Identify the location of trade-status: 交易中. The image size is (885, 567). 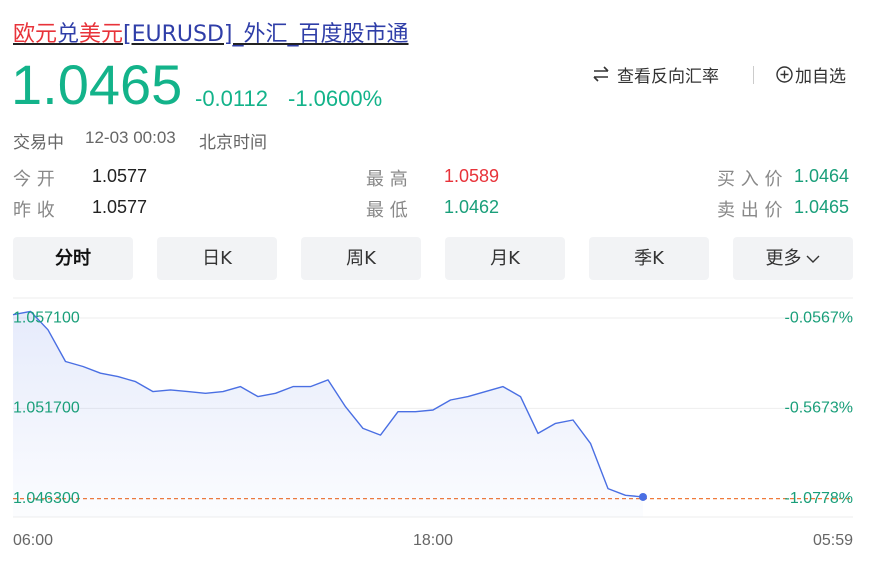
(38, 143).